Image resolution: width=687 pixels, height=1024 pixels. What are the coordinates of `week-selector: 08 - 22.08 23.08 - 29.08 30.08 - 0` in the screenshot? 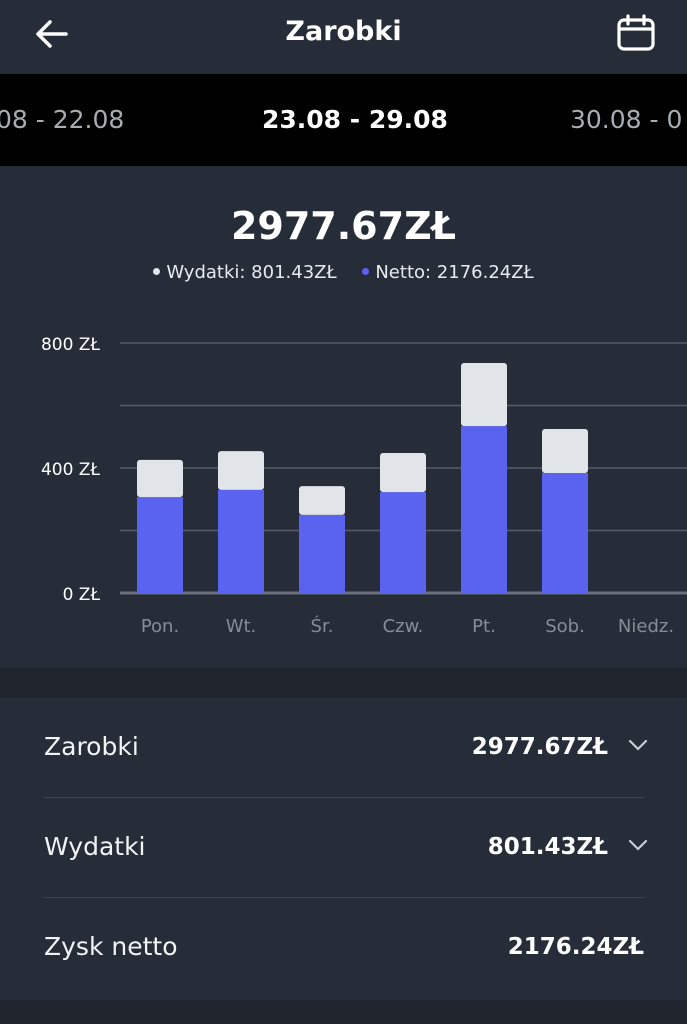 It's located at (343, 120).